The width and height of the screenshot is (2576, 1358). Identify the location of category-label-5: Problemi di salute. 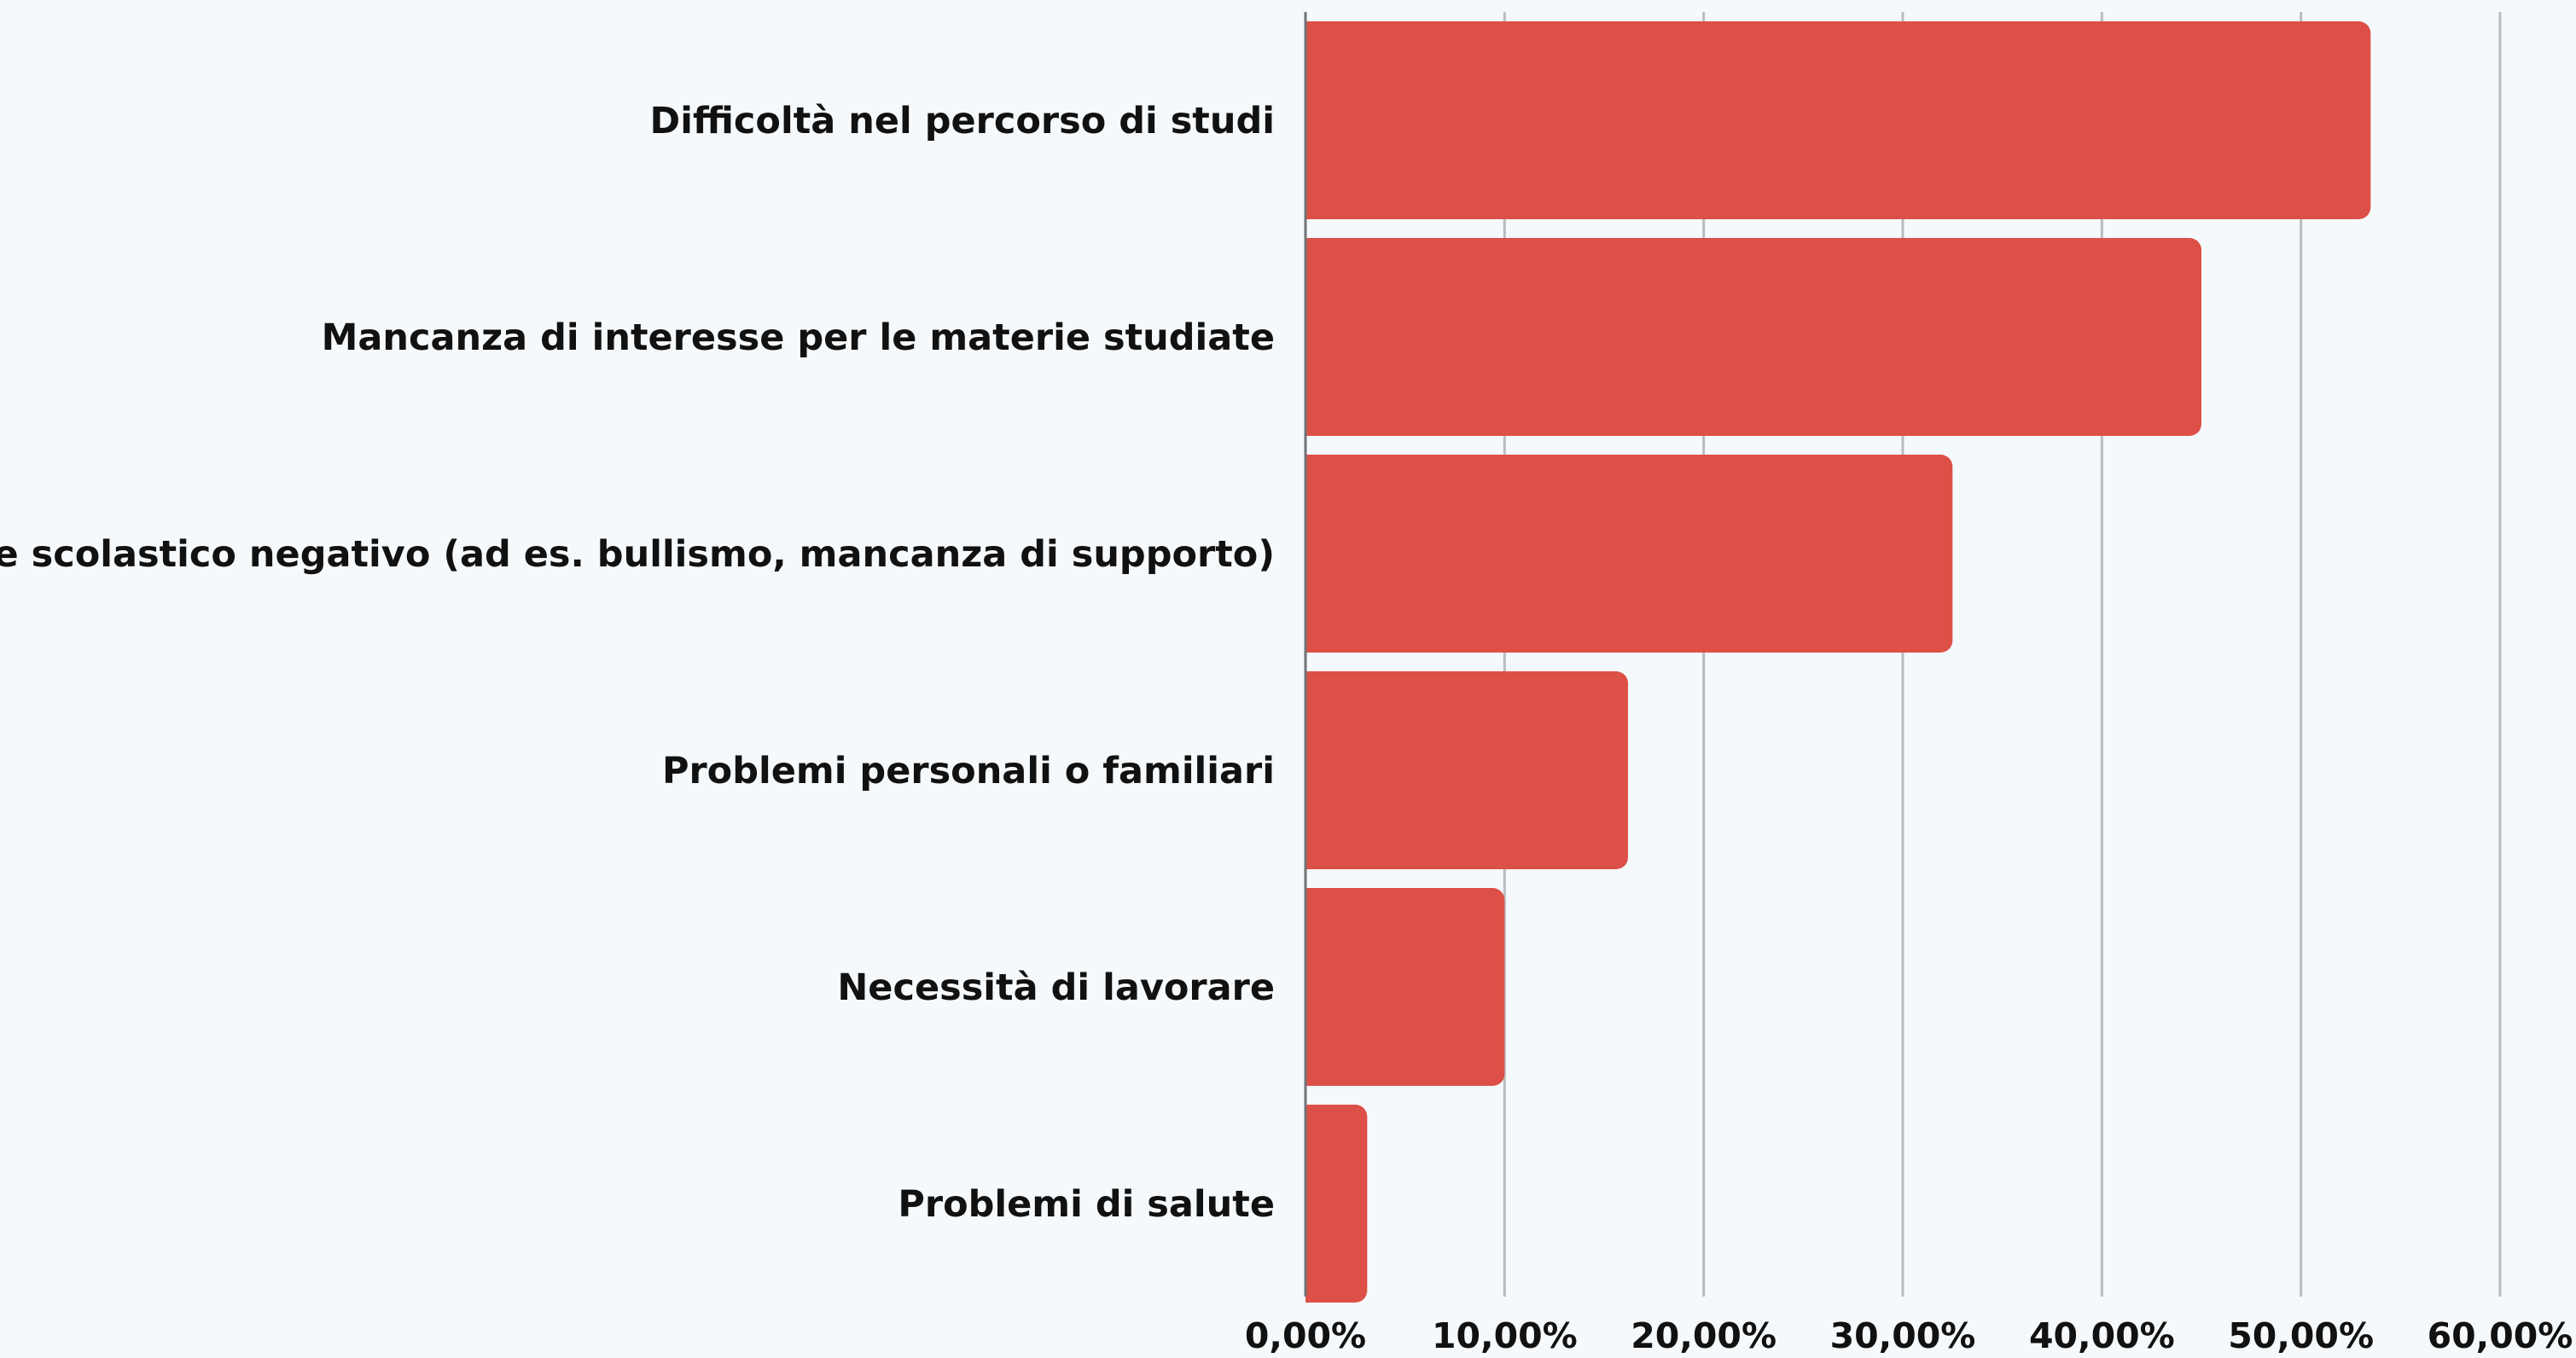
(1086, 1204).